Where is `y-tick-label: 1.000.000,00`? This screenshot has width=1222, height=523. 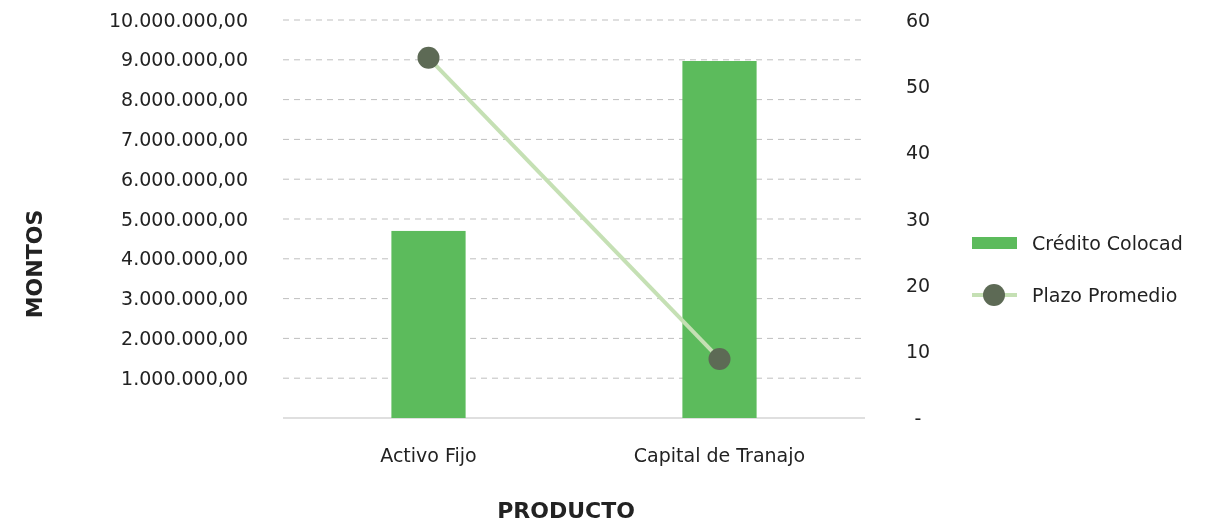 y-tick-label: 1.000.000,00 is located at coordinates (184, 377).